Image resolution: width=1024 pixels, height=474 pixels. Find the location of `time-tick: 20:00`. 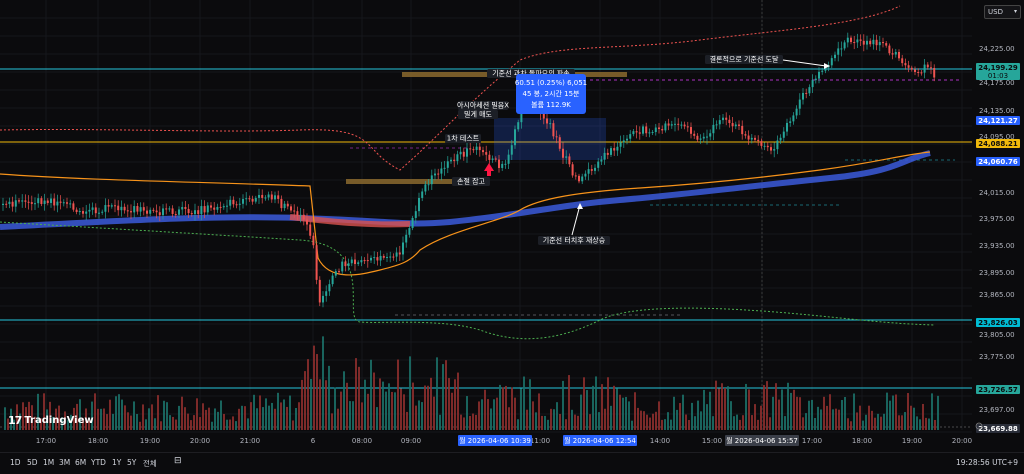

time-tick: 20:00 is located at coordinates (200, 441).